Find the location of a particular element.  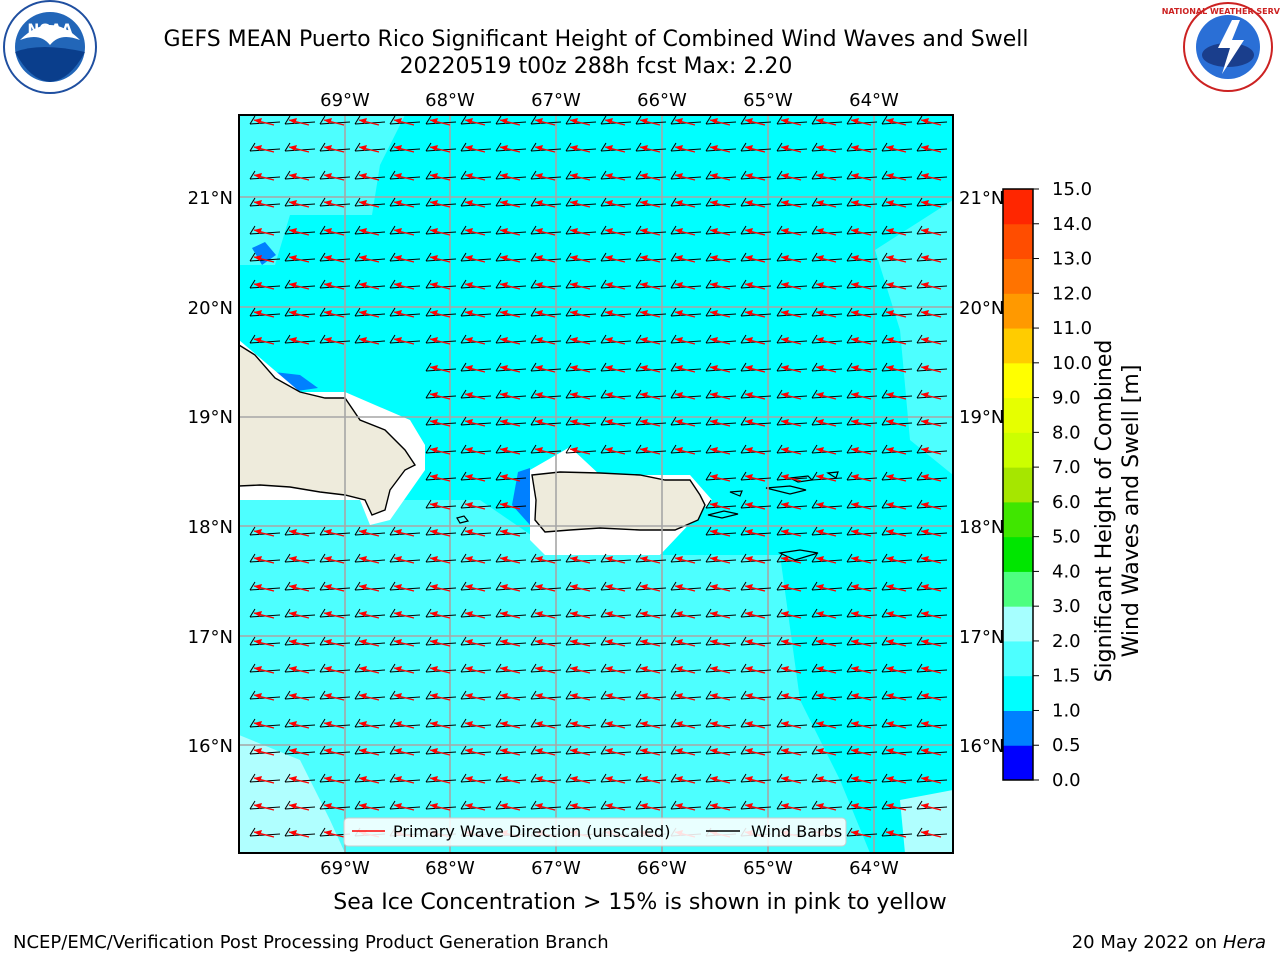

footer-date: 20 May 2022 on Hera is located at coordinates (1169, 942).